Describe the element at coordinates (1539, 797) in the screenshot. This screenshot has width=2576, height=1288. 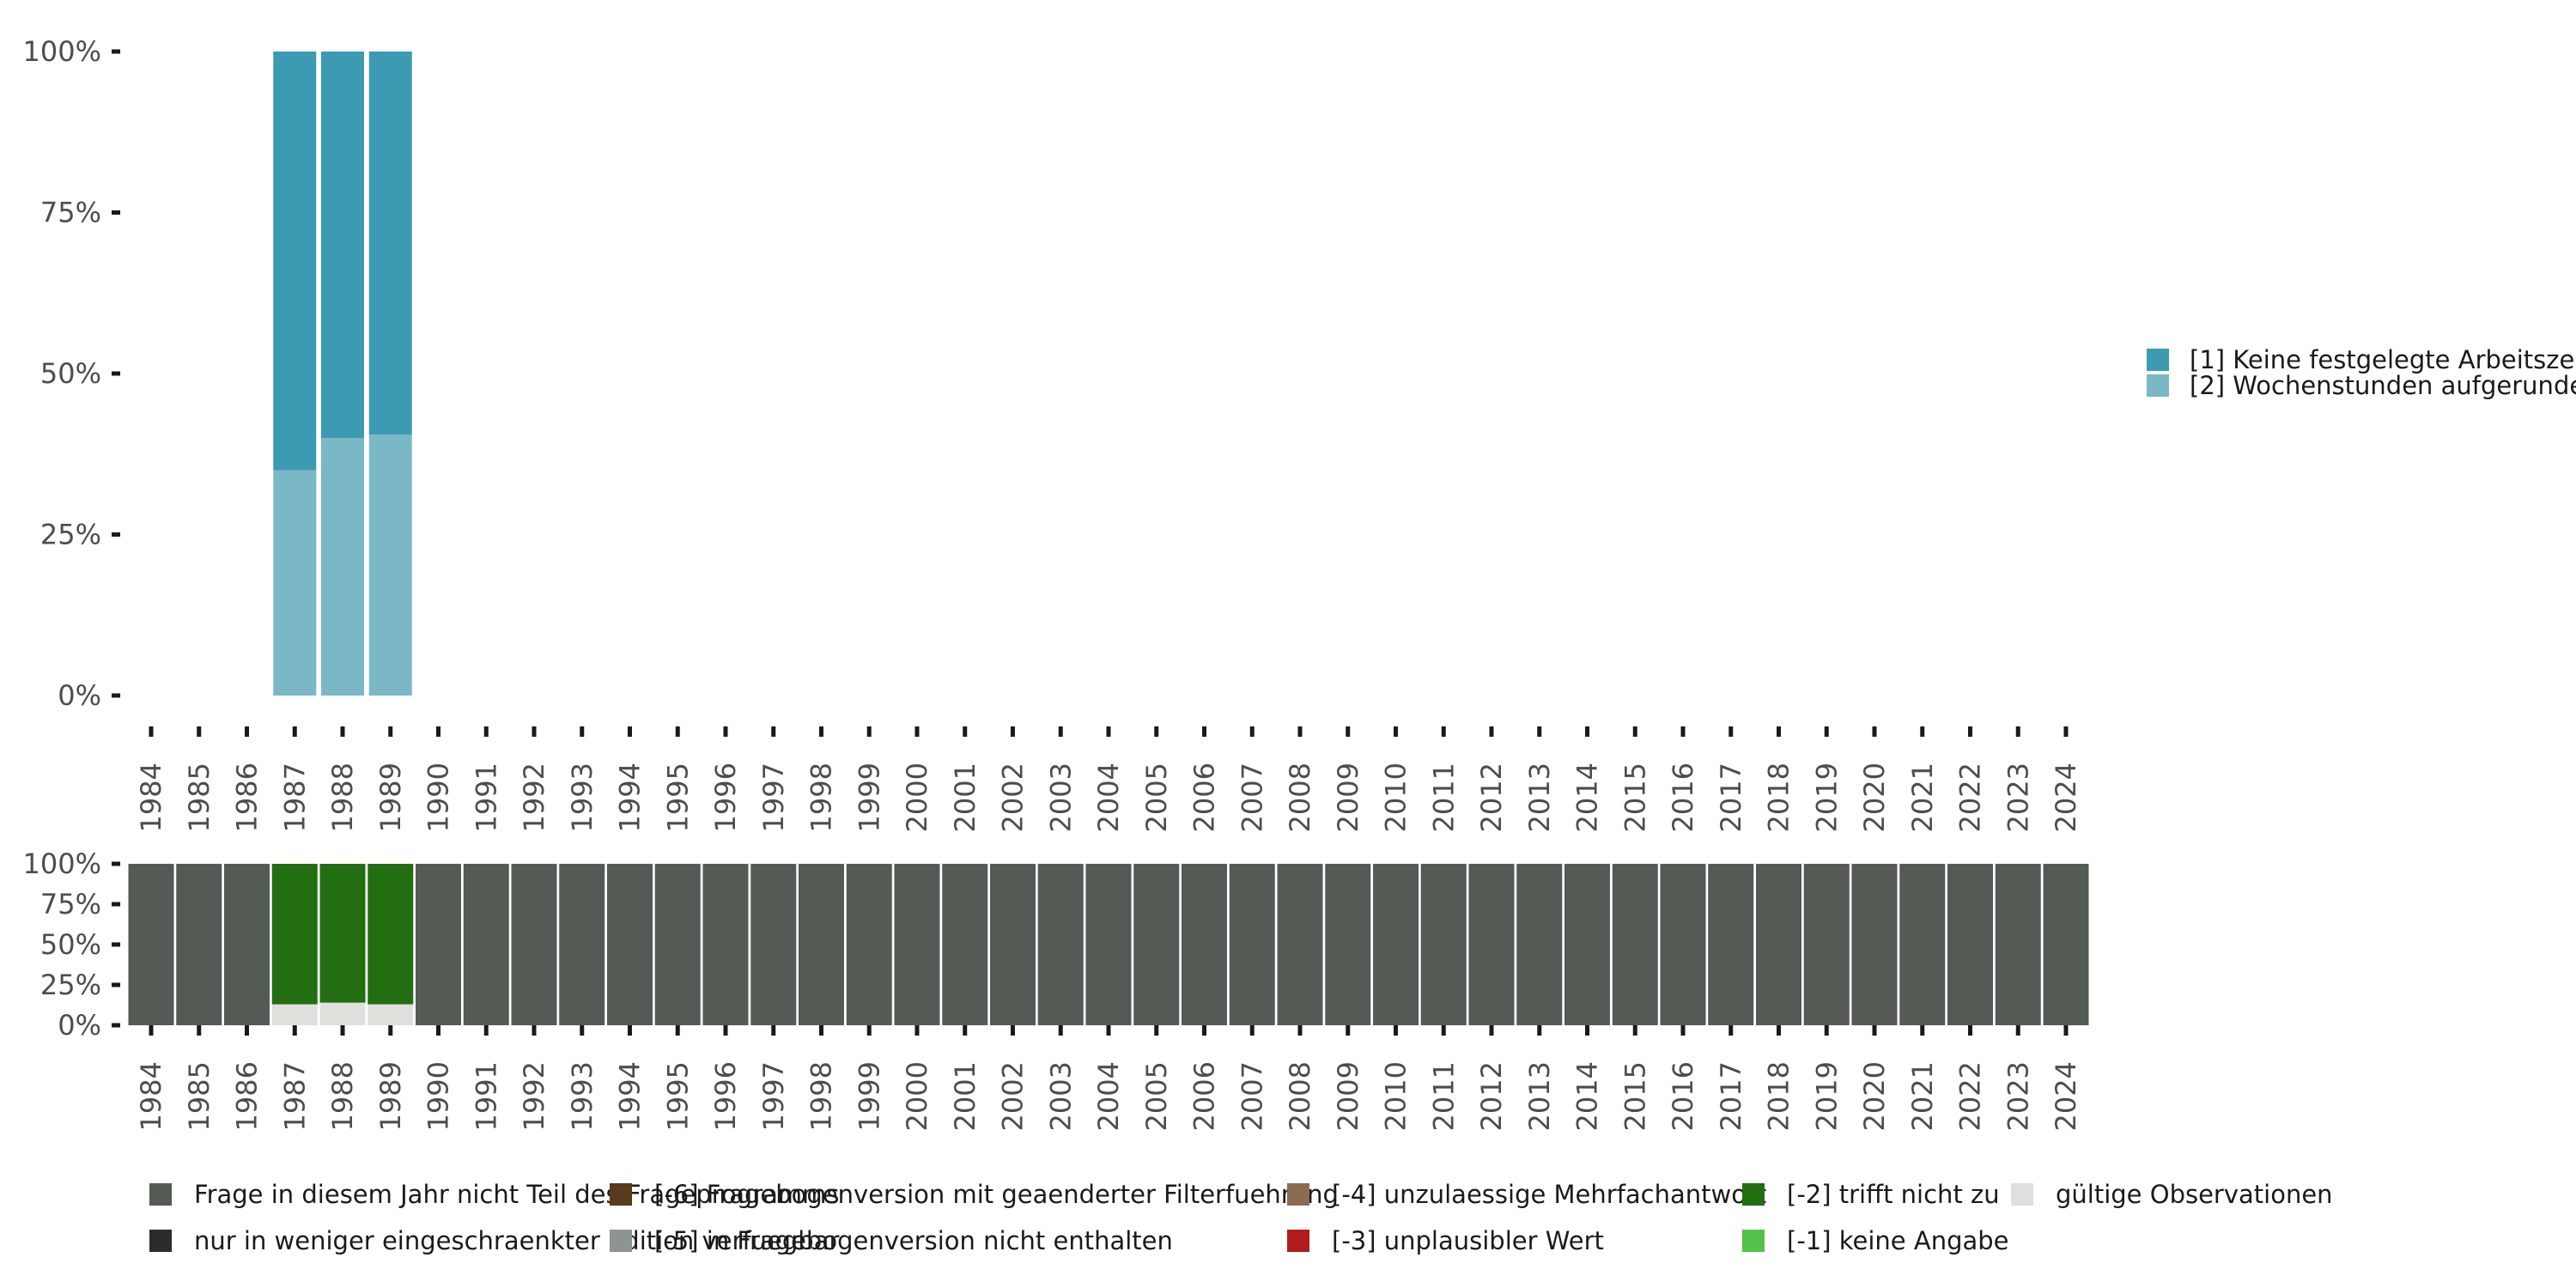
I see `top-x-tick-label: 2013` at that location.